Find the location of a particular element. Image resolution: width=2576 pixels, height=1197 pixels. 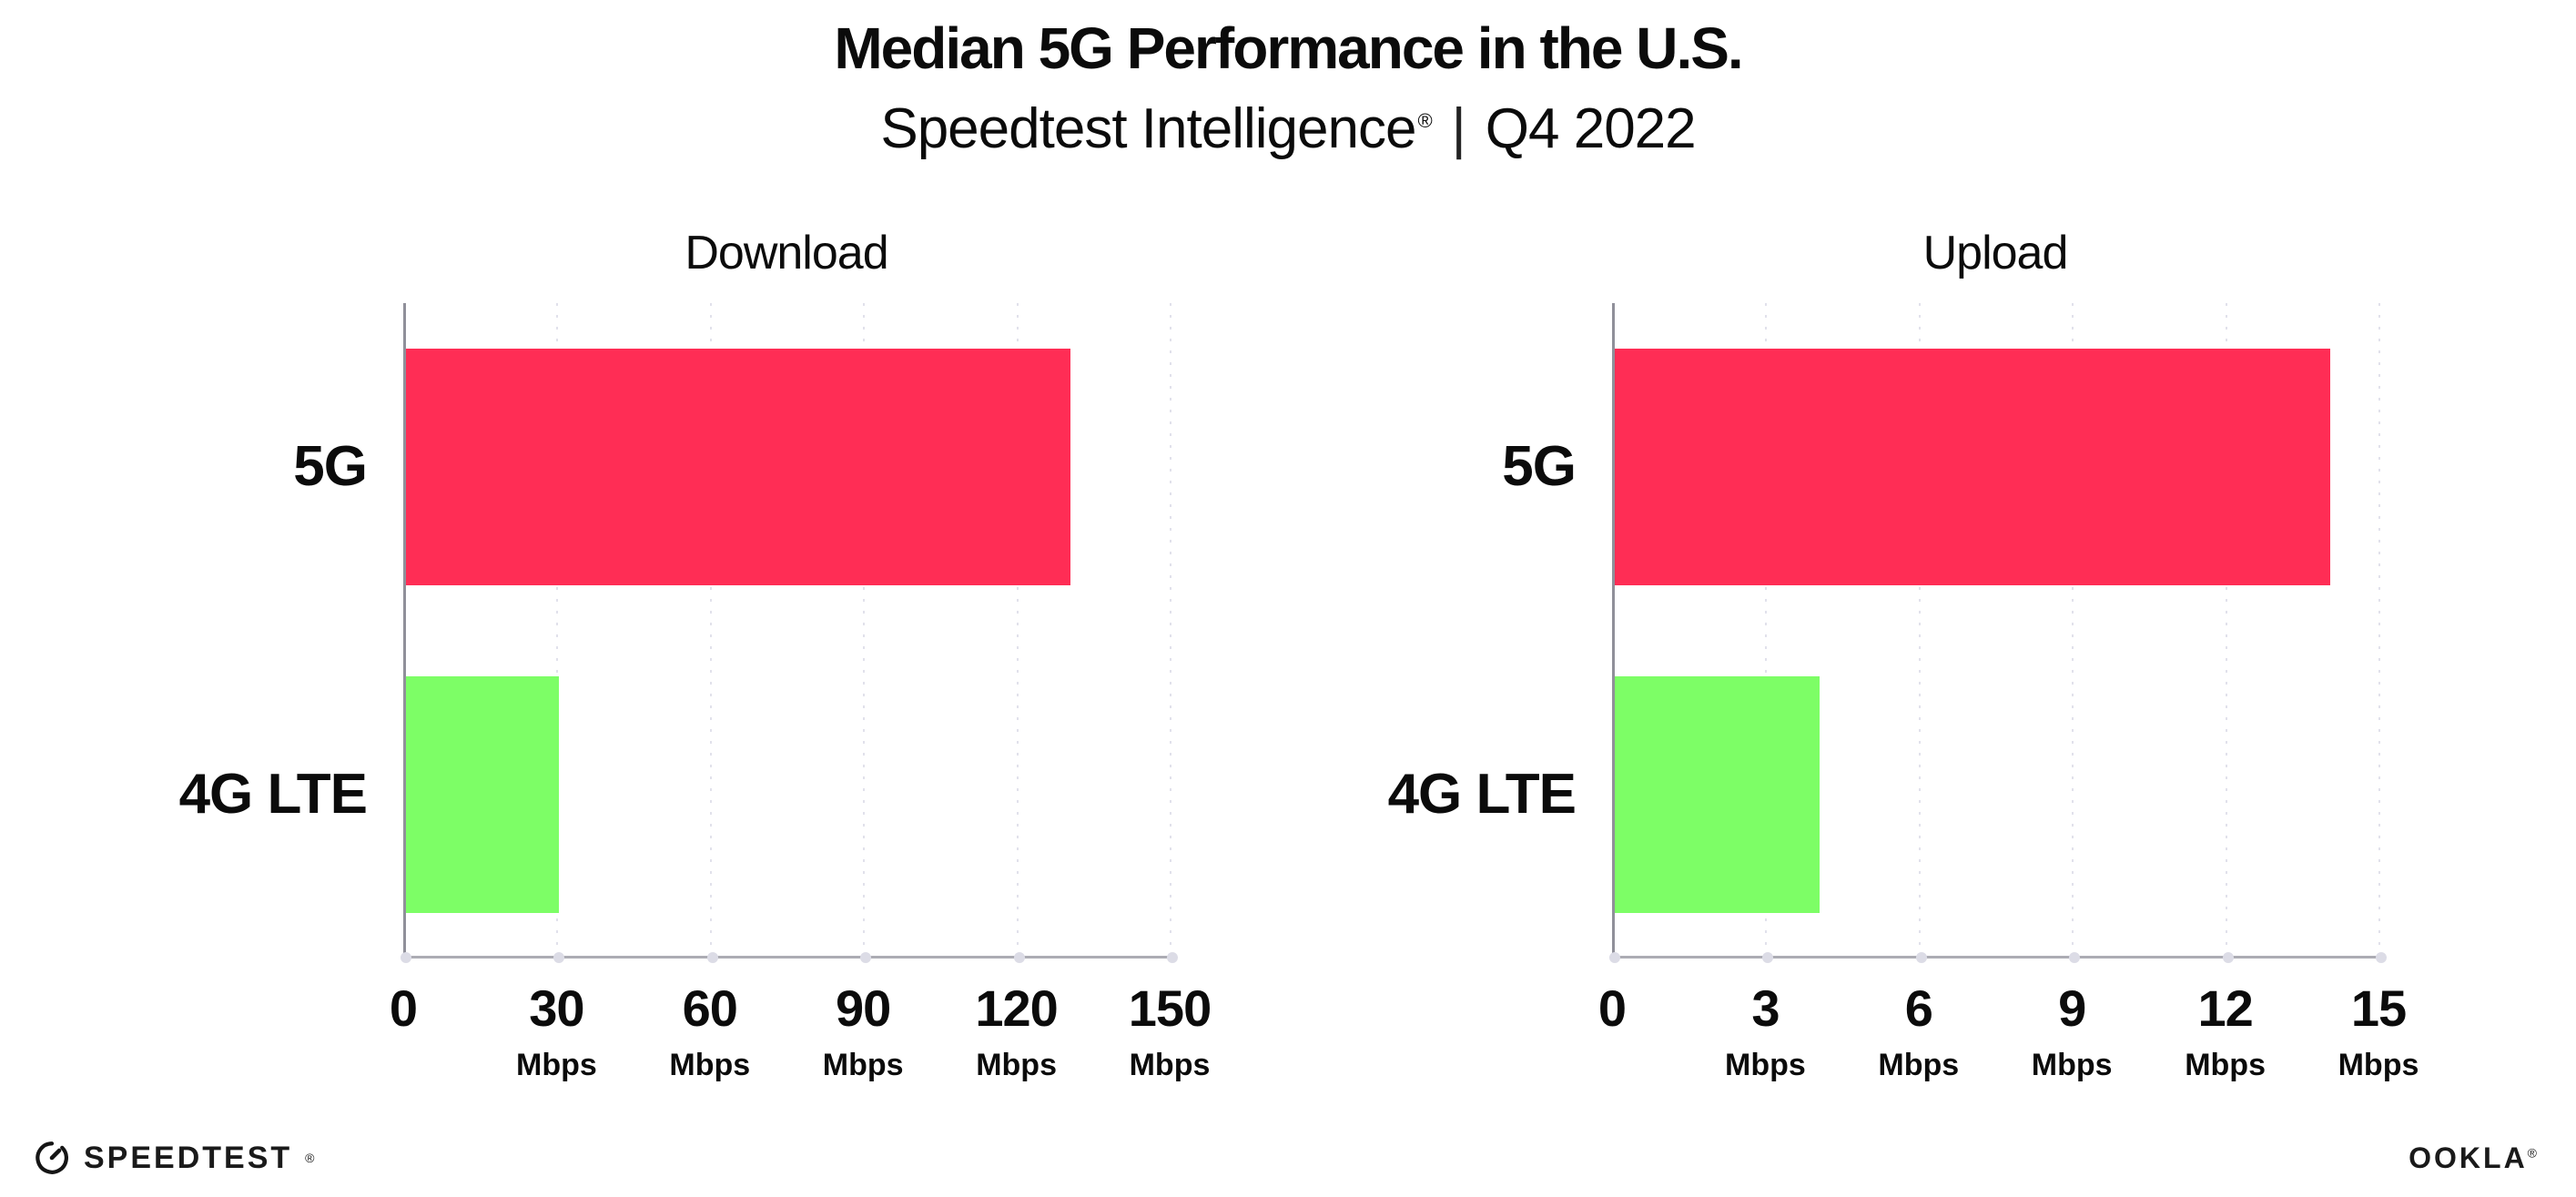

x-tick-label: 90 Mbps is located at coordinates (863, 1030).